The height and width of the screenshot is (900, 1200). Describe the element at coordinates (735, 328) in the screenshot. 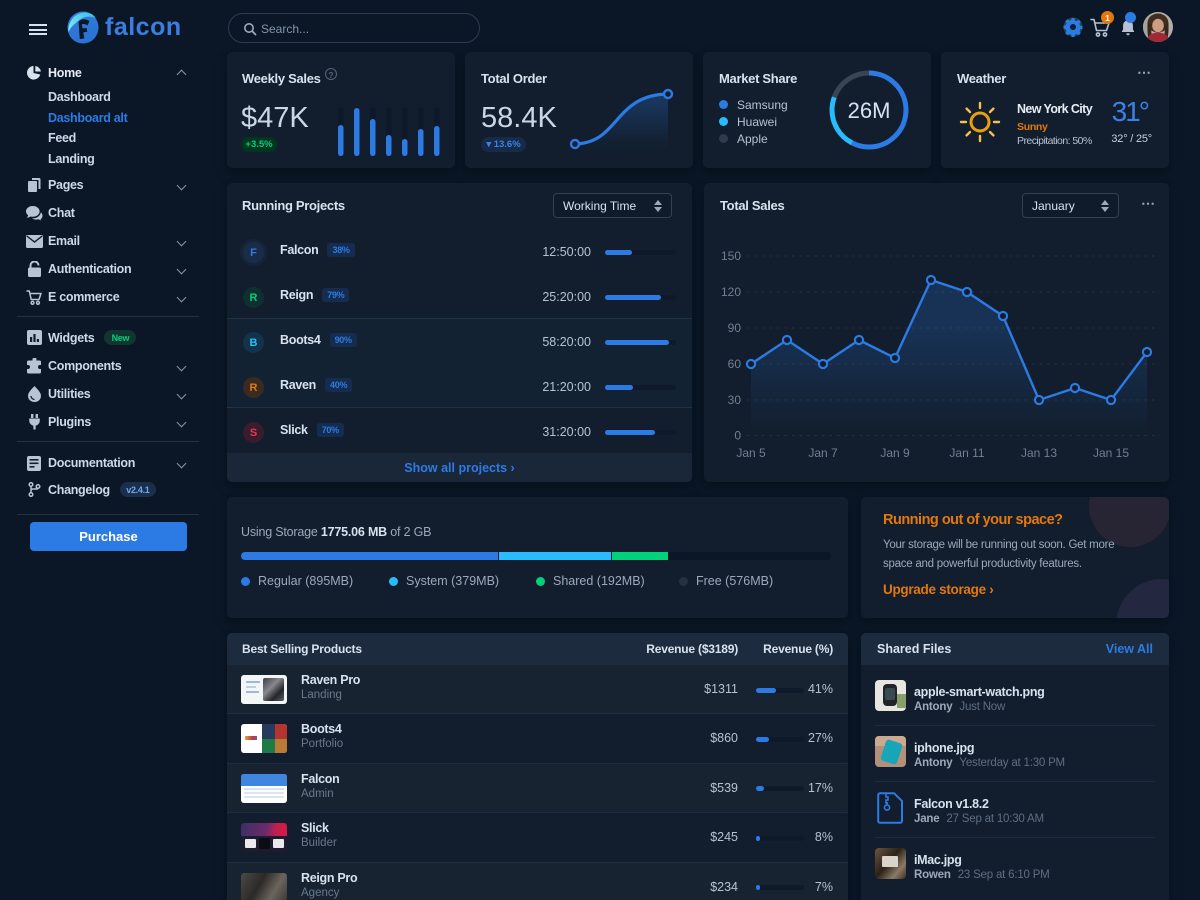

I see `svg-text: 90` at that location.